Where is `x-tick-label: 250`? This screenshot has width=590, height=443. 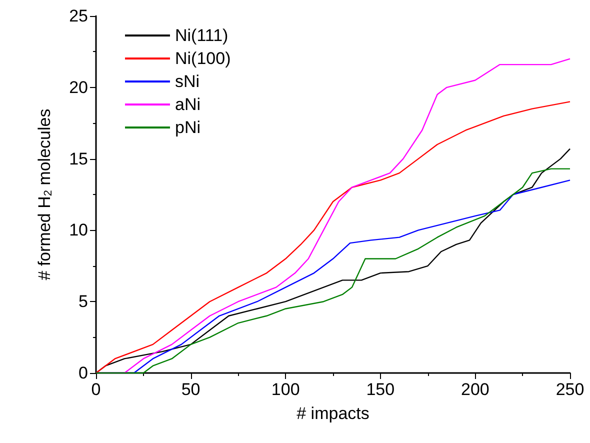 x-tick-label: 250 is located at coordinates (570, 389).